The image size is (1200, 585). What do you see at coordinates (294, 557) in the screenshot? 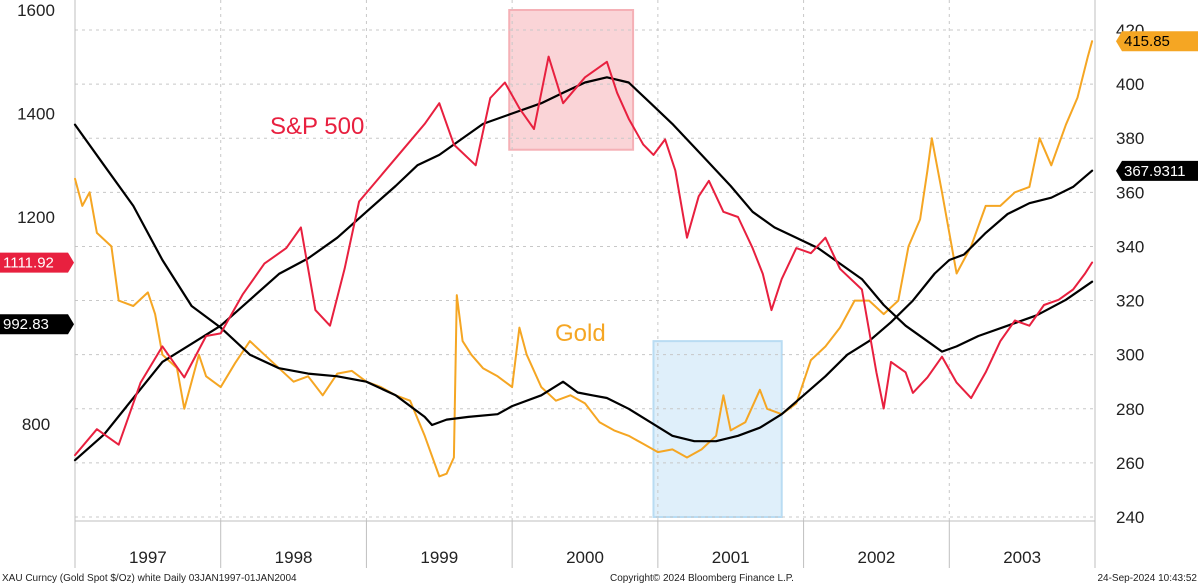
I see `year-label: 1998` at bounding box center [294, 557].